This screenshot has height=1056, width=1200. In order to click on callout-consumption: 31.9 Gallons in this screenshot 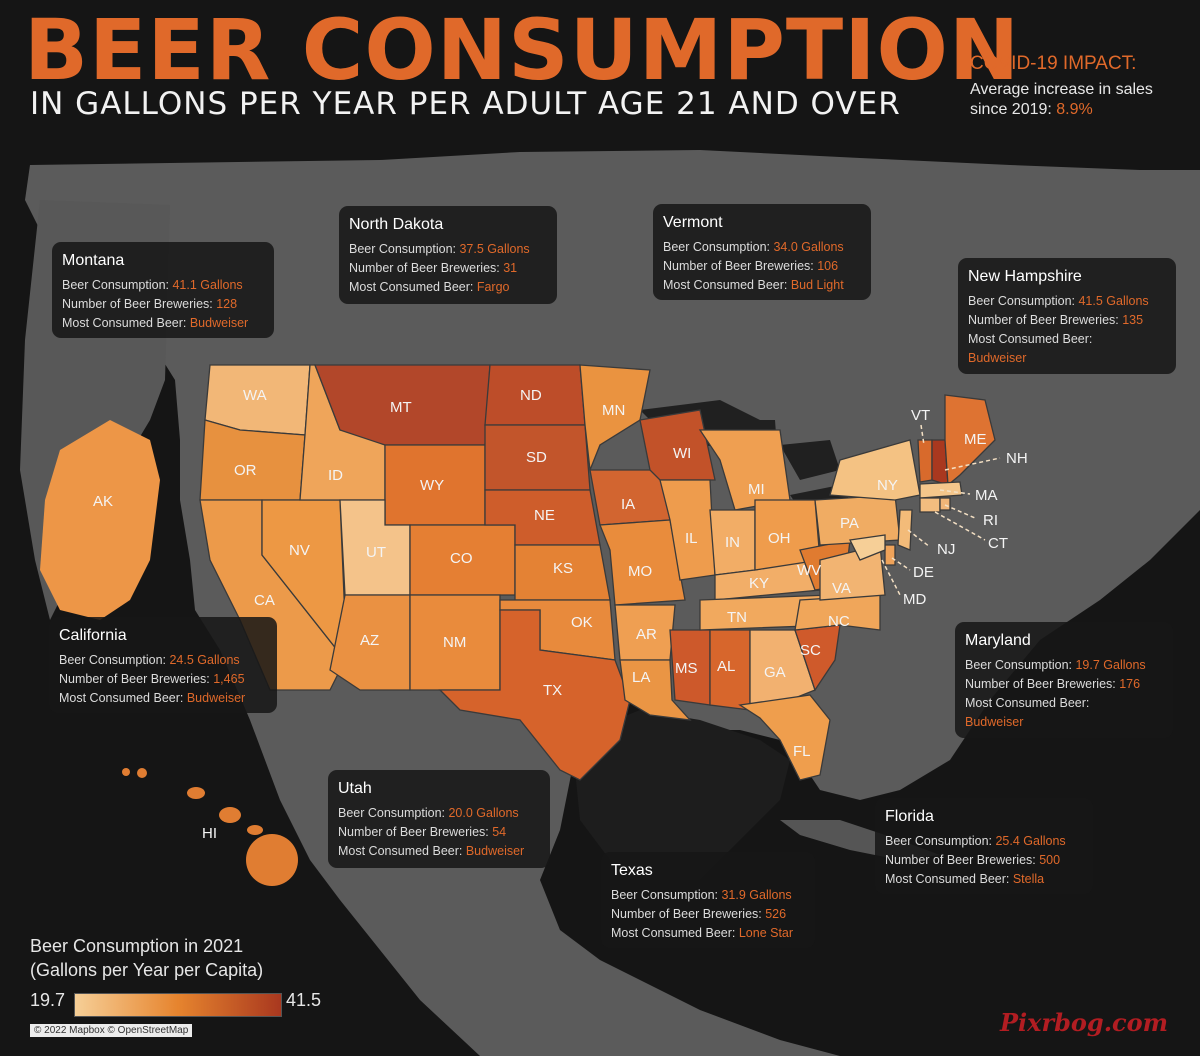, I will do `click(756, 895)`.